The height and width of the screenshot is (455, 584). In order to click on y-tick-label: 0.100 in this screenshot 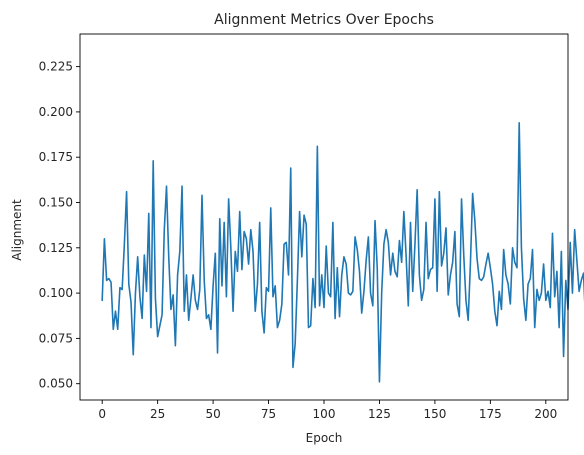, I will do `click(56, 293)`.